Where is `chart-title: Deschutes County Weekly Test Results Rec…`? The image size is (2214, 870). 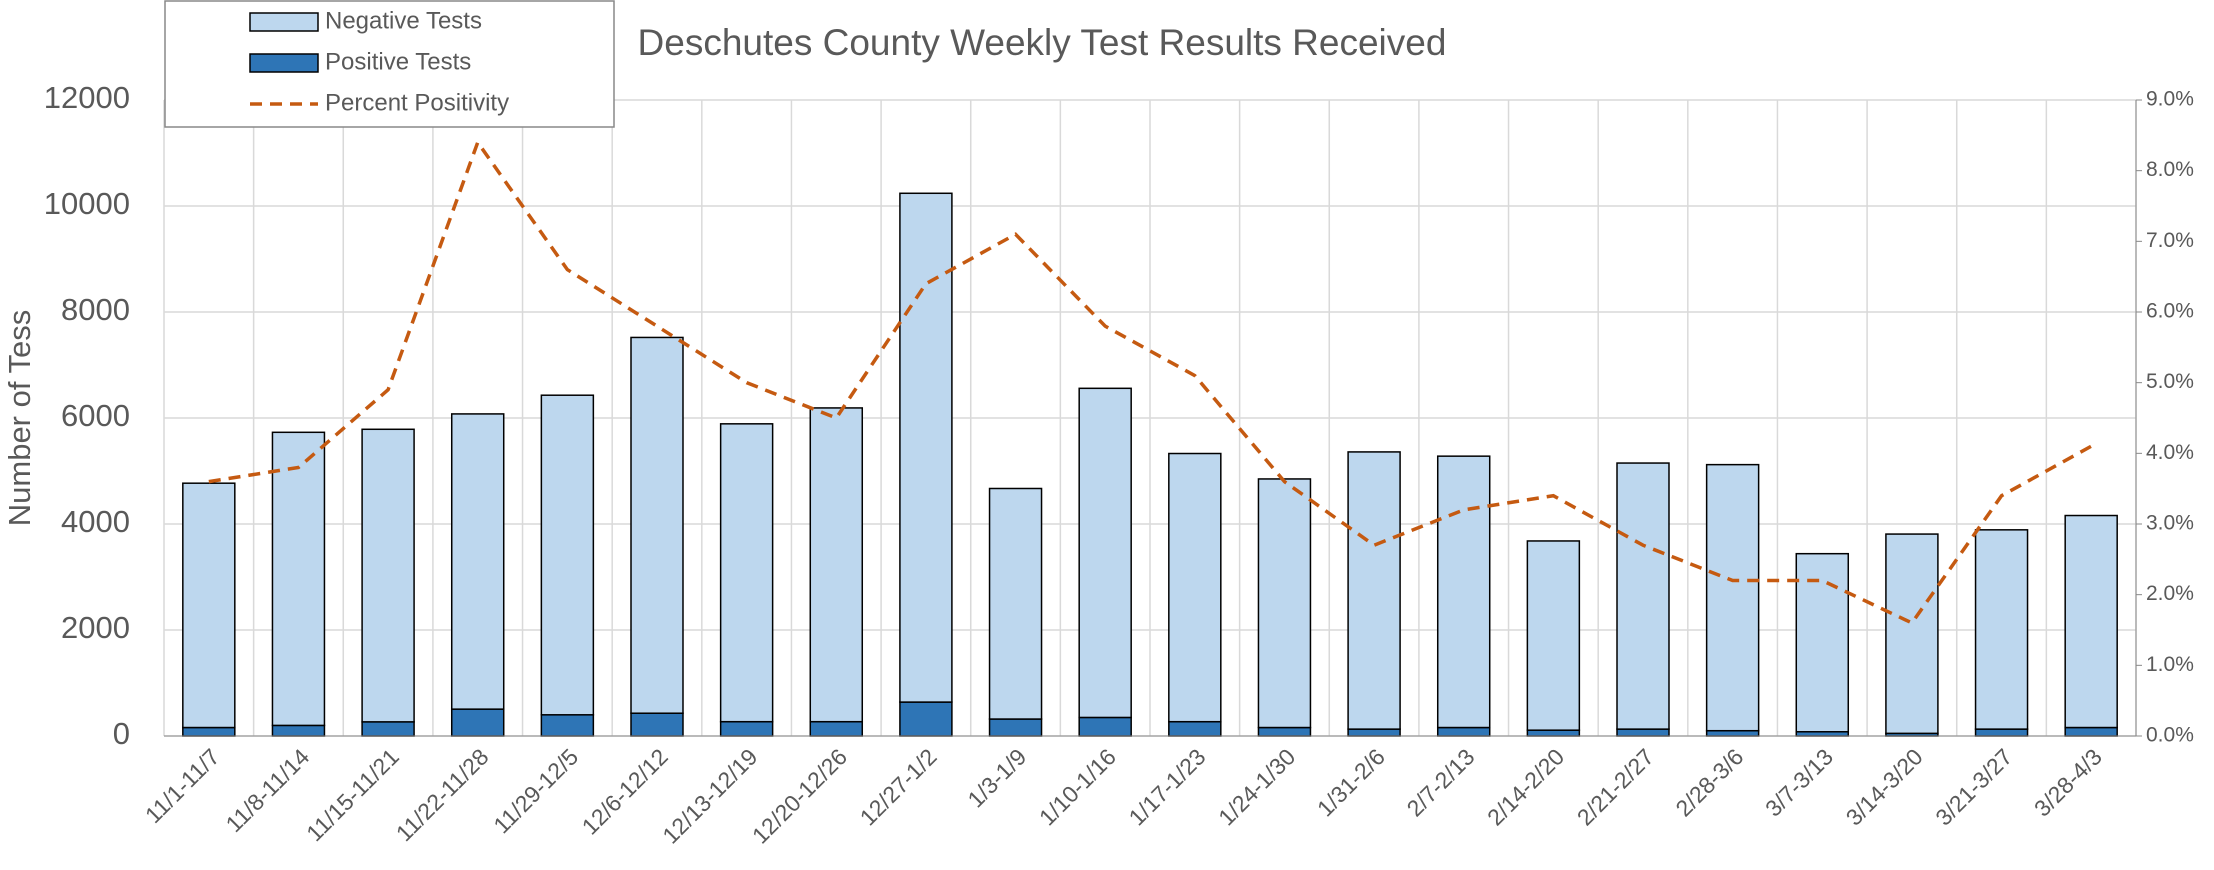
chart-title: Deschutes County Weekly Test Results Rec… is located at coordinates (1042, 42).